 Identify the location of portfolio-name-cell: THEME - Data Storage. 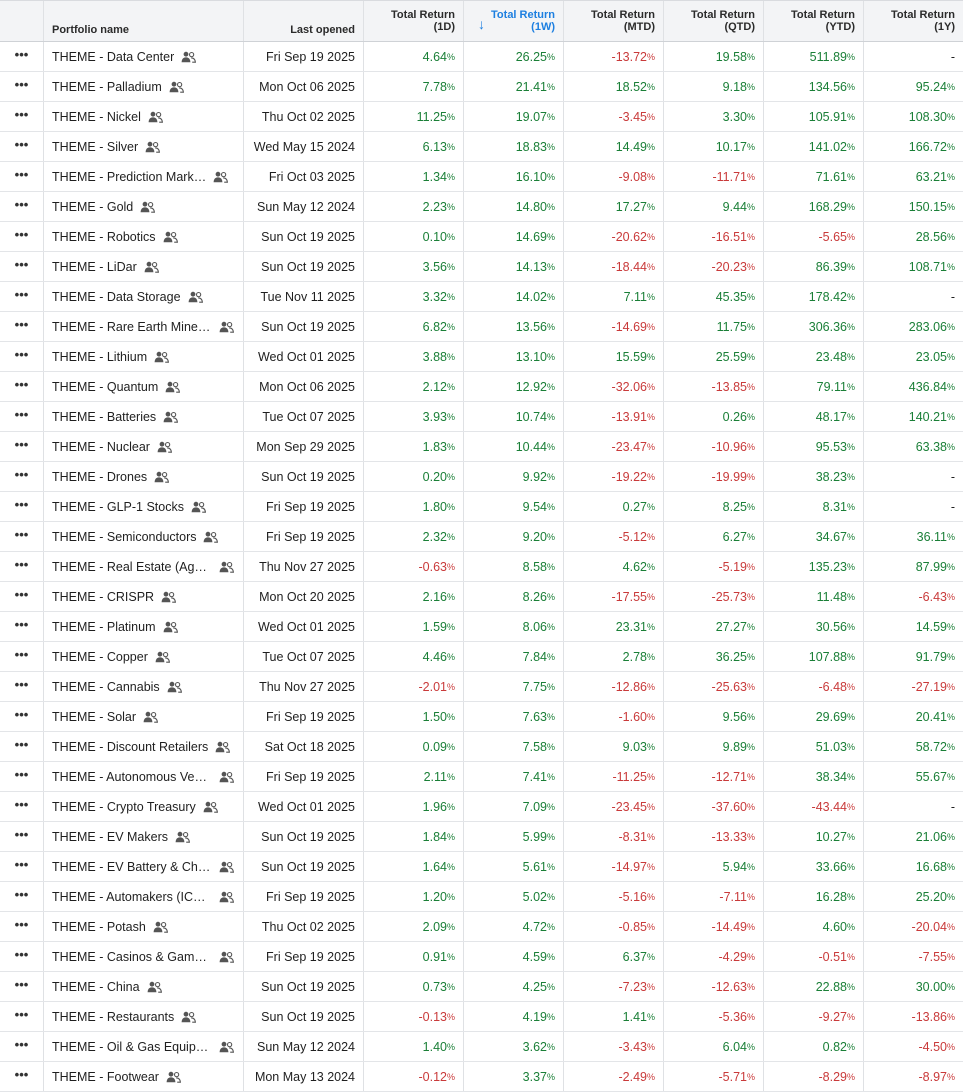
(144, 296).